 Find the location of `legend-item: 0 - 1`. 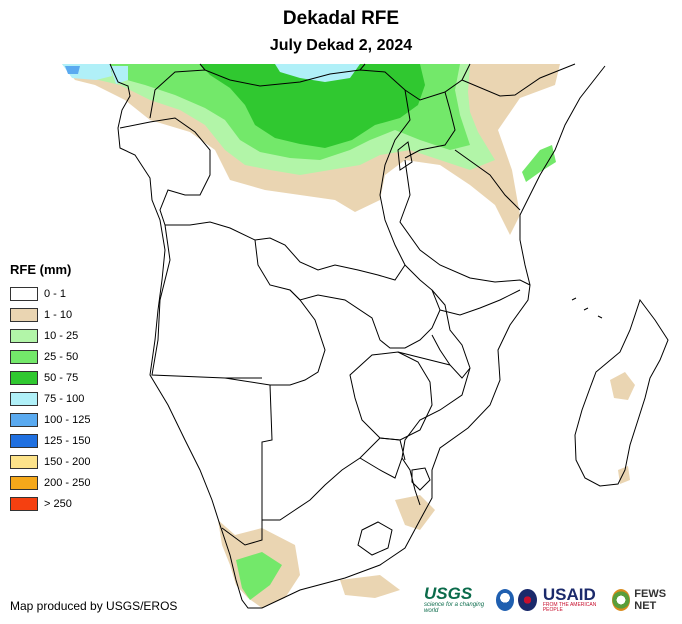

legend-item: 0 - 1 is located at coordinates (50, 293).